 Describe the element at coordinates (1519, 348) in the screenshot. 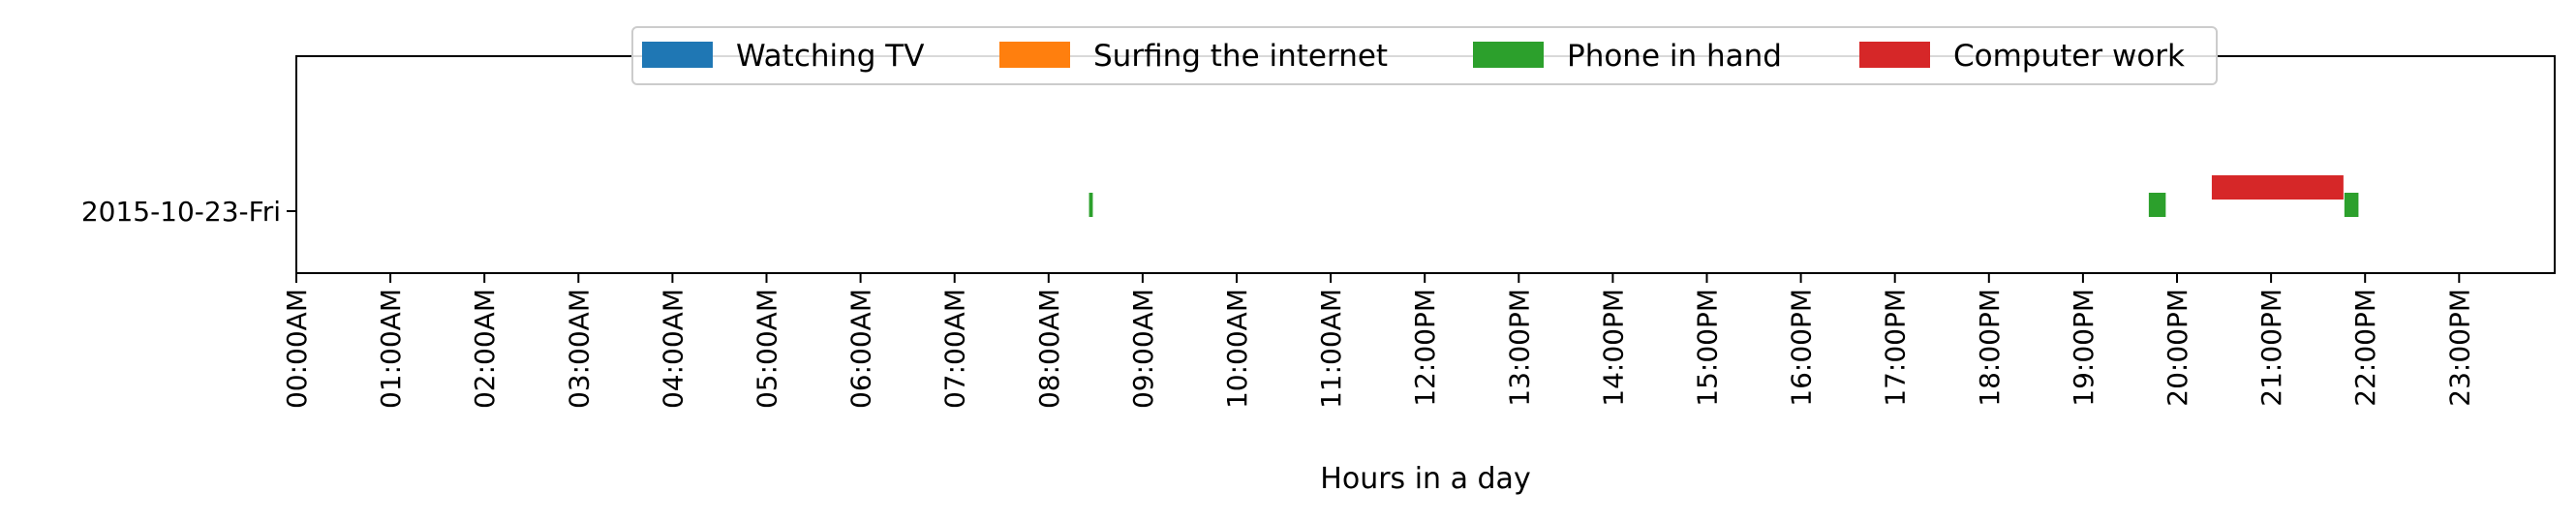

I see `x-tick-label: 13:00PM` at that location.